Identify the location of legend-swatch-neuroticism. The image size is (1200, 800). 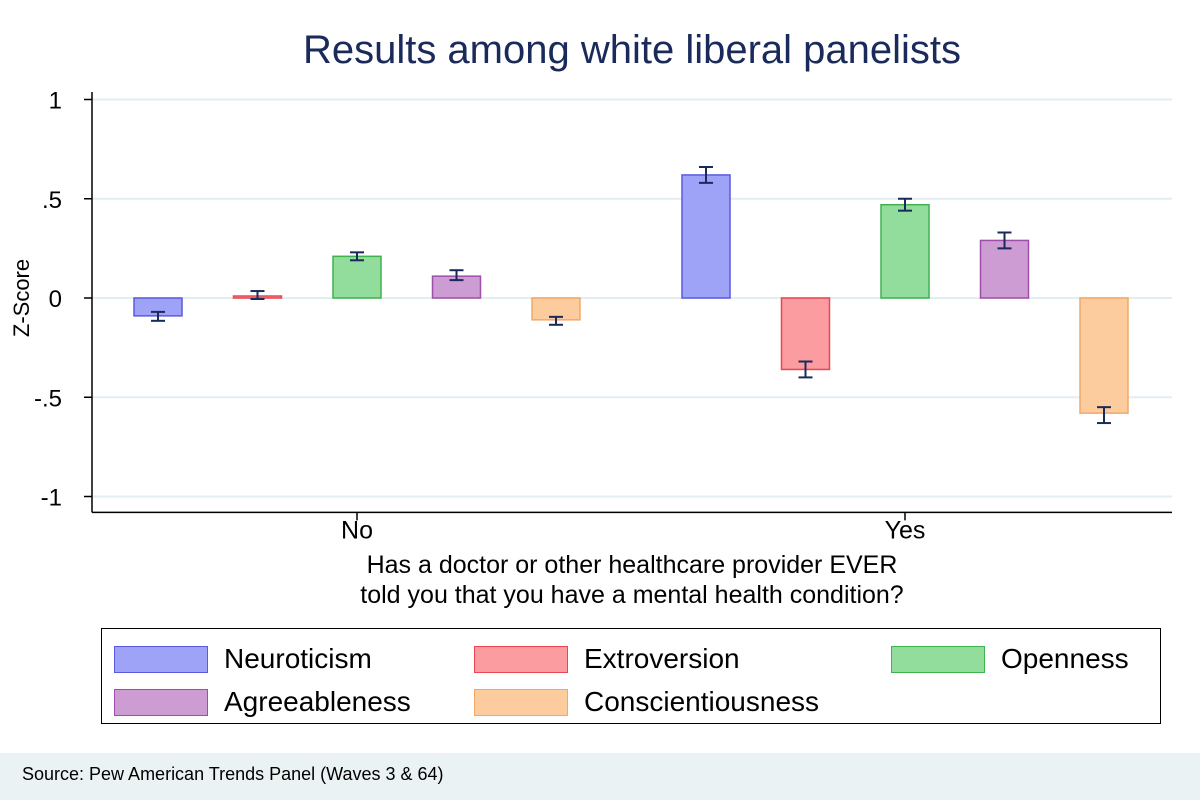
(161, 659).